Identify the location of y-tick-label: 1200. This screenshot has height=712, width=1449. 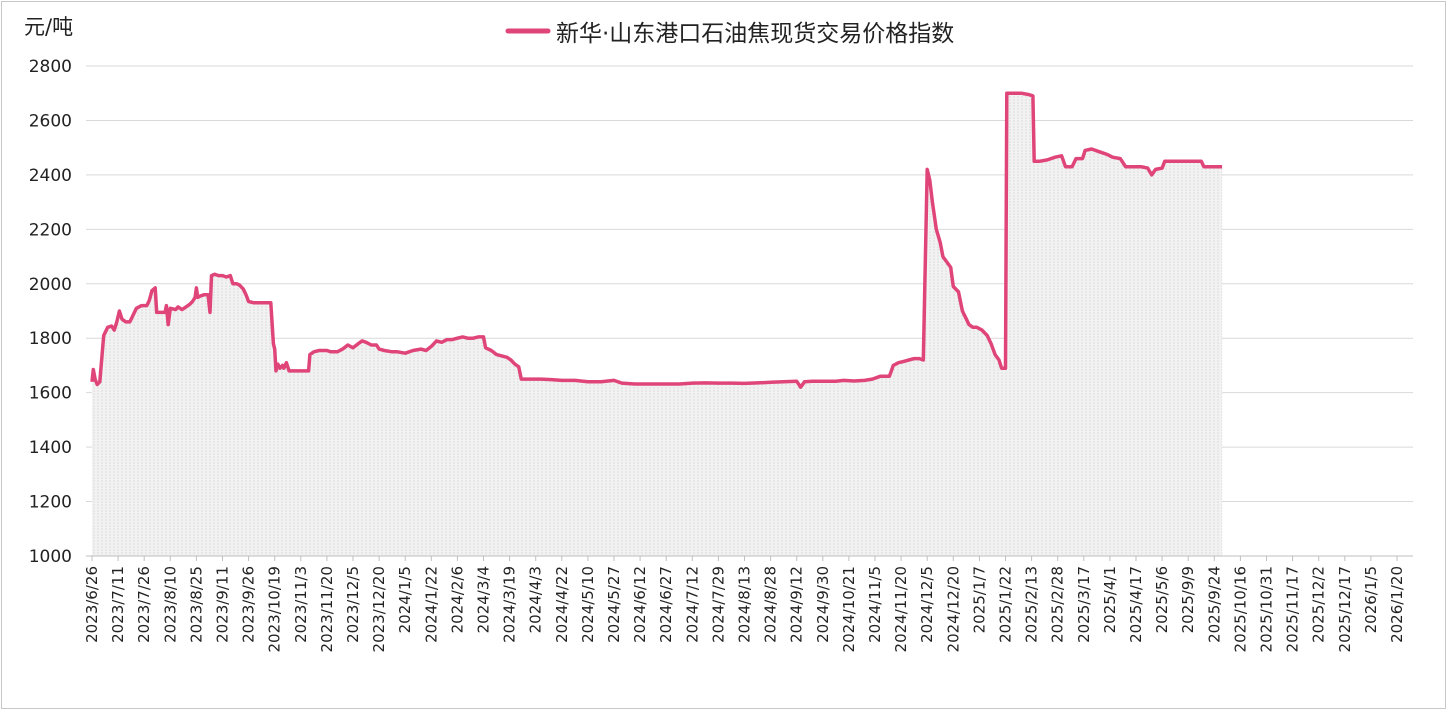
(50, 503).